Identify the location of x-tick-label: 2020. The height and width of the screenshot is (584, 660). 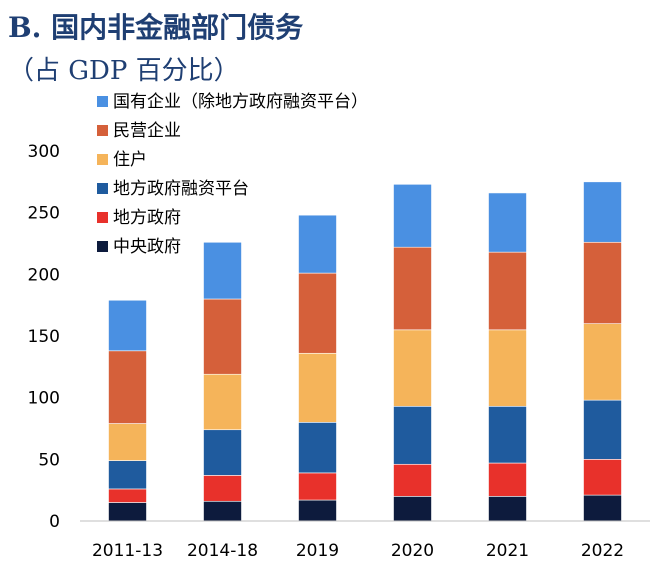
(412, 551).